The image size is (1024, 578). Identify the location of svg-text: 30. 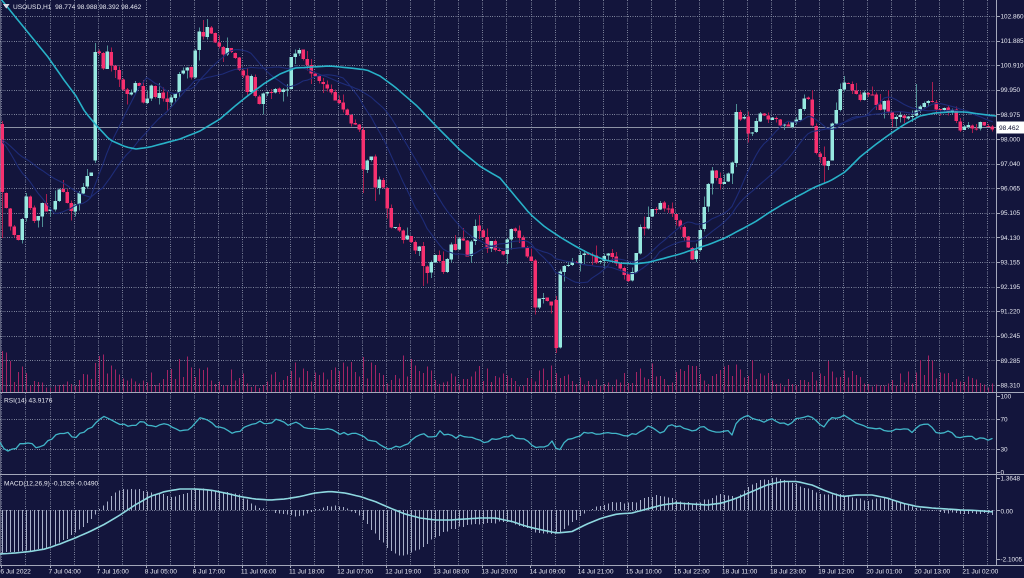
(1005, 449).